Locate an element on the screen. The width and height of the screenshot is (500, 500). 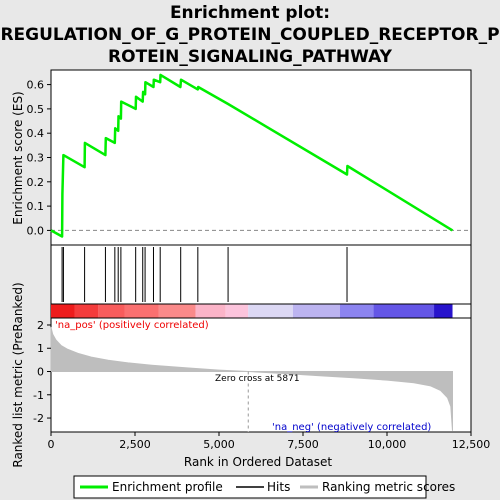
x-tick-label: 7,500 is located at coordinates (303, 444).